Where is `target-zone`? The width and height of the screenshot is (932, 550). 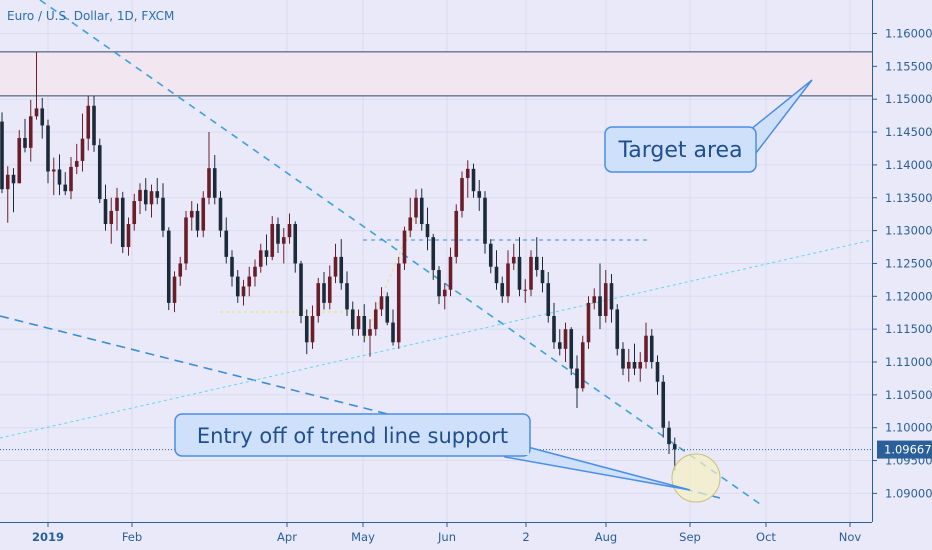
target-zone is located at coordinates (436, 74).